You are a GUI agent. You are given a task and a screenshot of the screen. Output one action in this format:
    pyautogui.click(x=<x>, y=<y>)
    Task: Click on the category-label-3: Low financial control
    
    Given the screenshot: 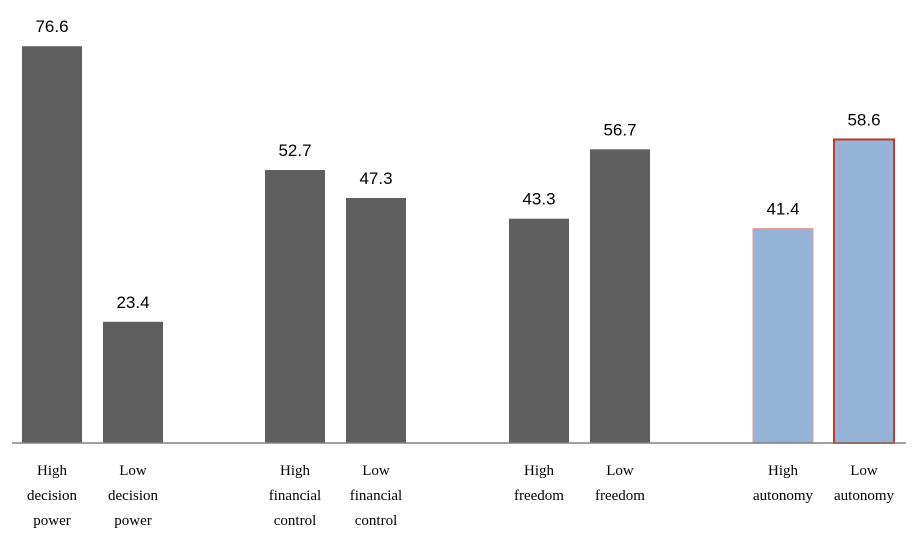 What is the action you would take?
    pyautogui.click(x=376, y=496)
    